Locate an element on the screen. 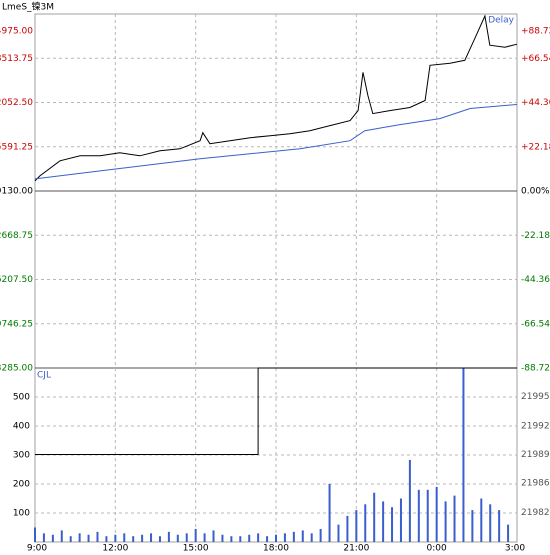  chart-title: LmeS_镍3M is located at coordinates (28, 7).